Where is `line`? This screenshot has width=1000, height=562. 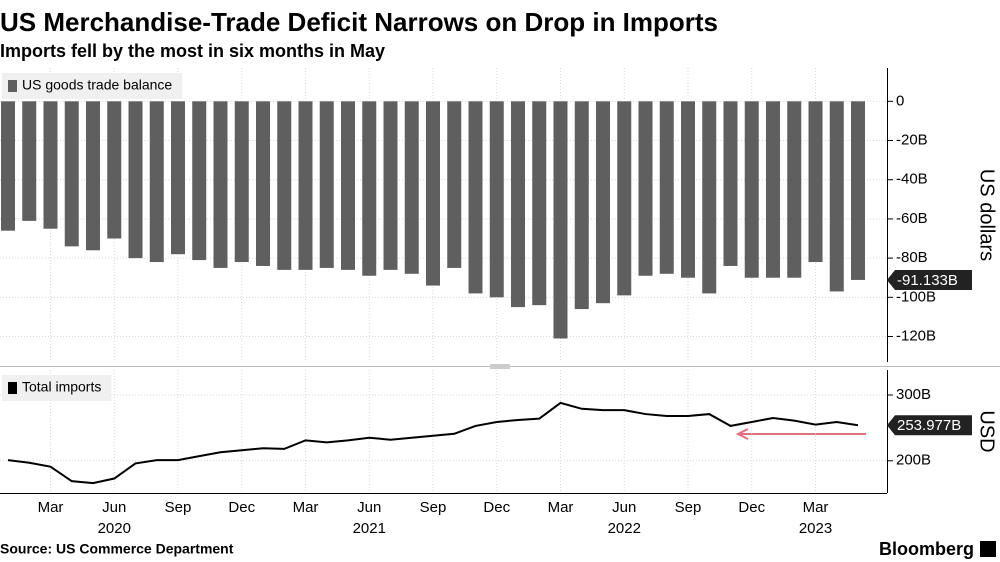 line is located at coordinates (433, 443).